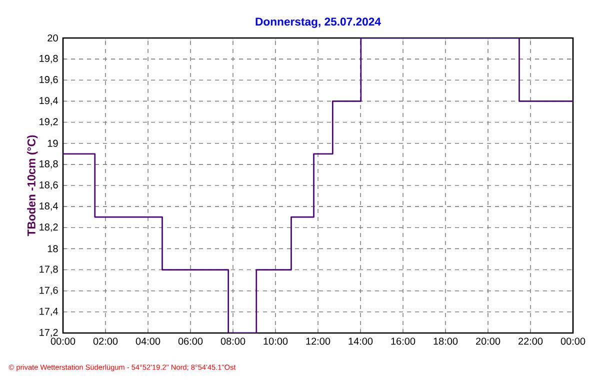 The height and width of the screenshot is (384, 592). I want to click on x-tick-label: 02:00, so click(105, 341).